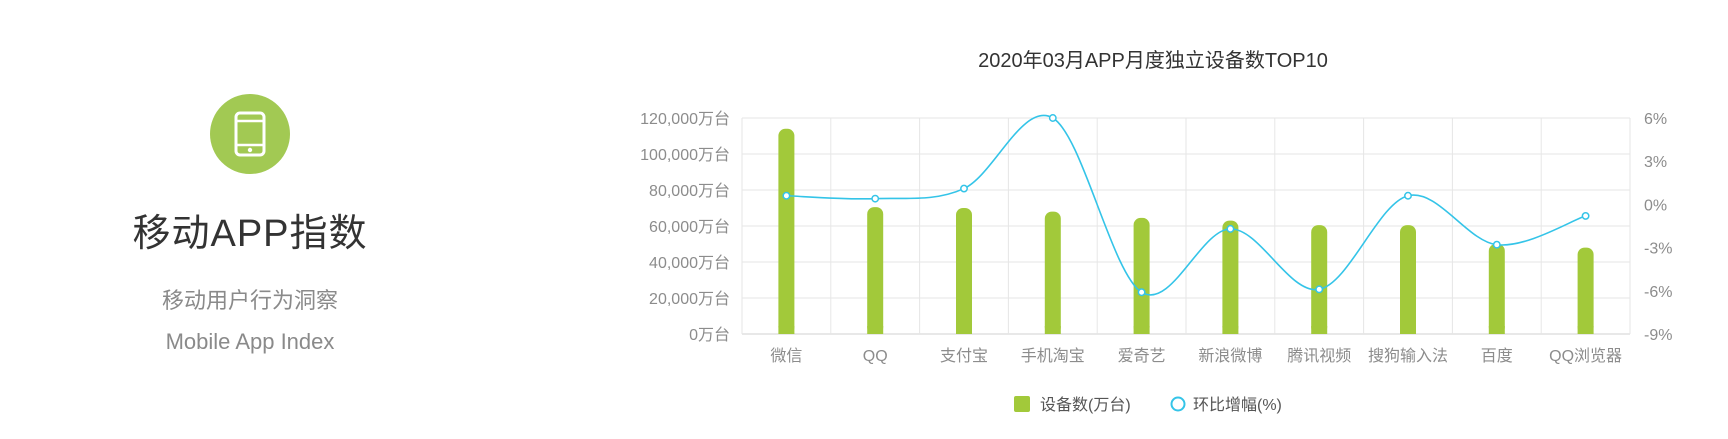 This screenshot has height=439, width=1728. I want to click on left-tick-label: 100,000万台, so click(685, 155).